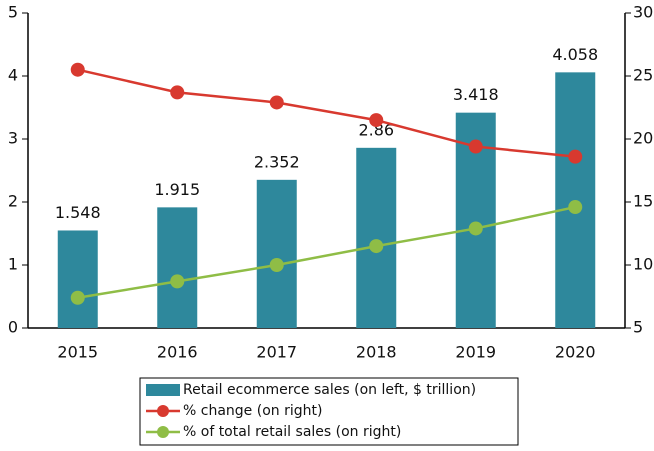  What do you see at coordinates (476, 94) in the screenshot?
I see `data-label: 3.418` at bounding box center [476, 94].